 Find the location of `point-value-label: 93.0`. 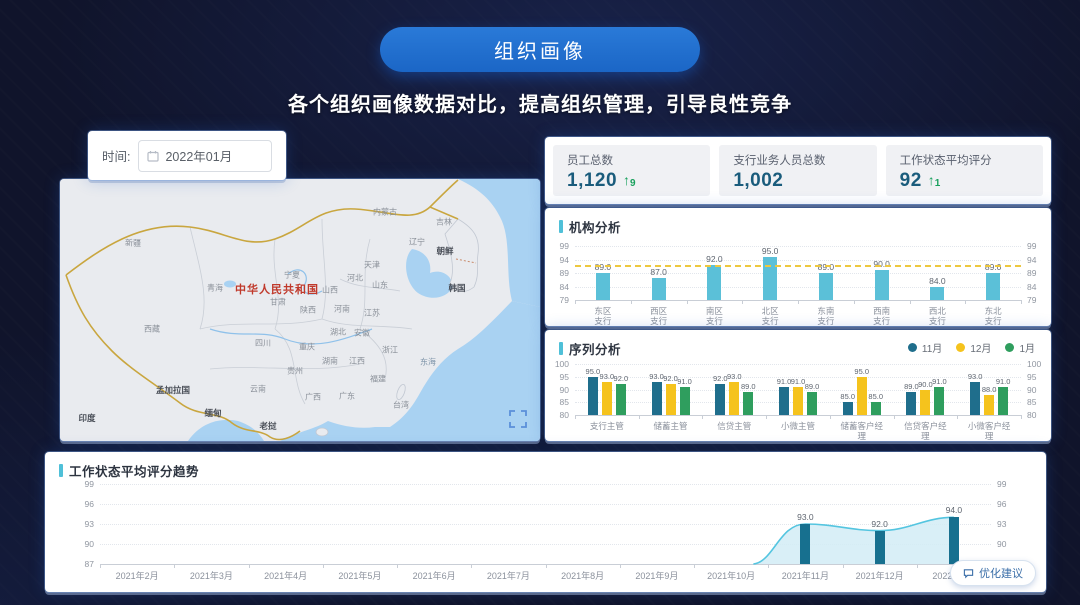

point-value-label: 93.0 is located at coordinates (805, 517).